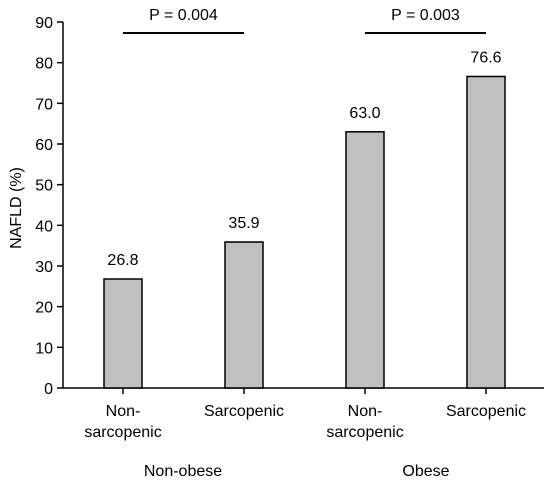 The image size is (550, 487). Describe the element at coordinates (425, 471) in the screenshot. I see `group-label: Obese` at that location.